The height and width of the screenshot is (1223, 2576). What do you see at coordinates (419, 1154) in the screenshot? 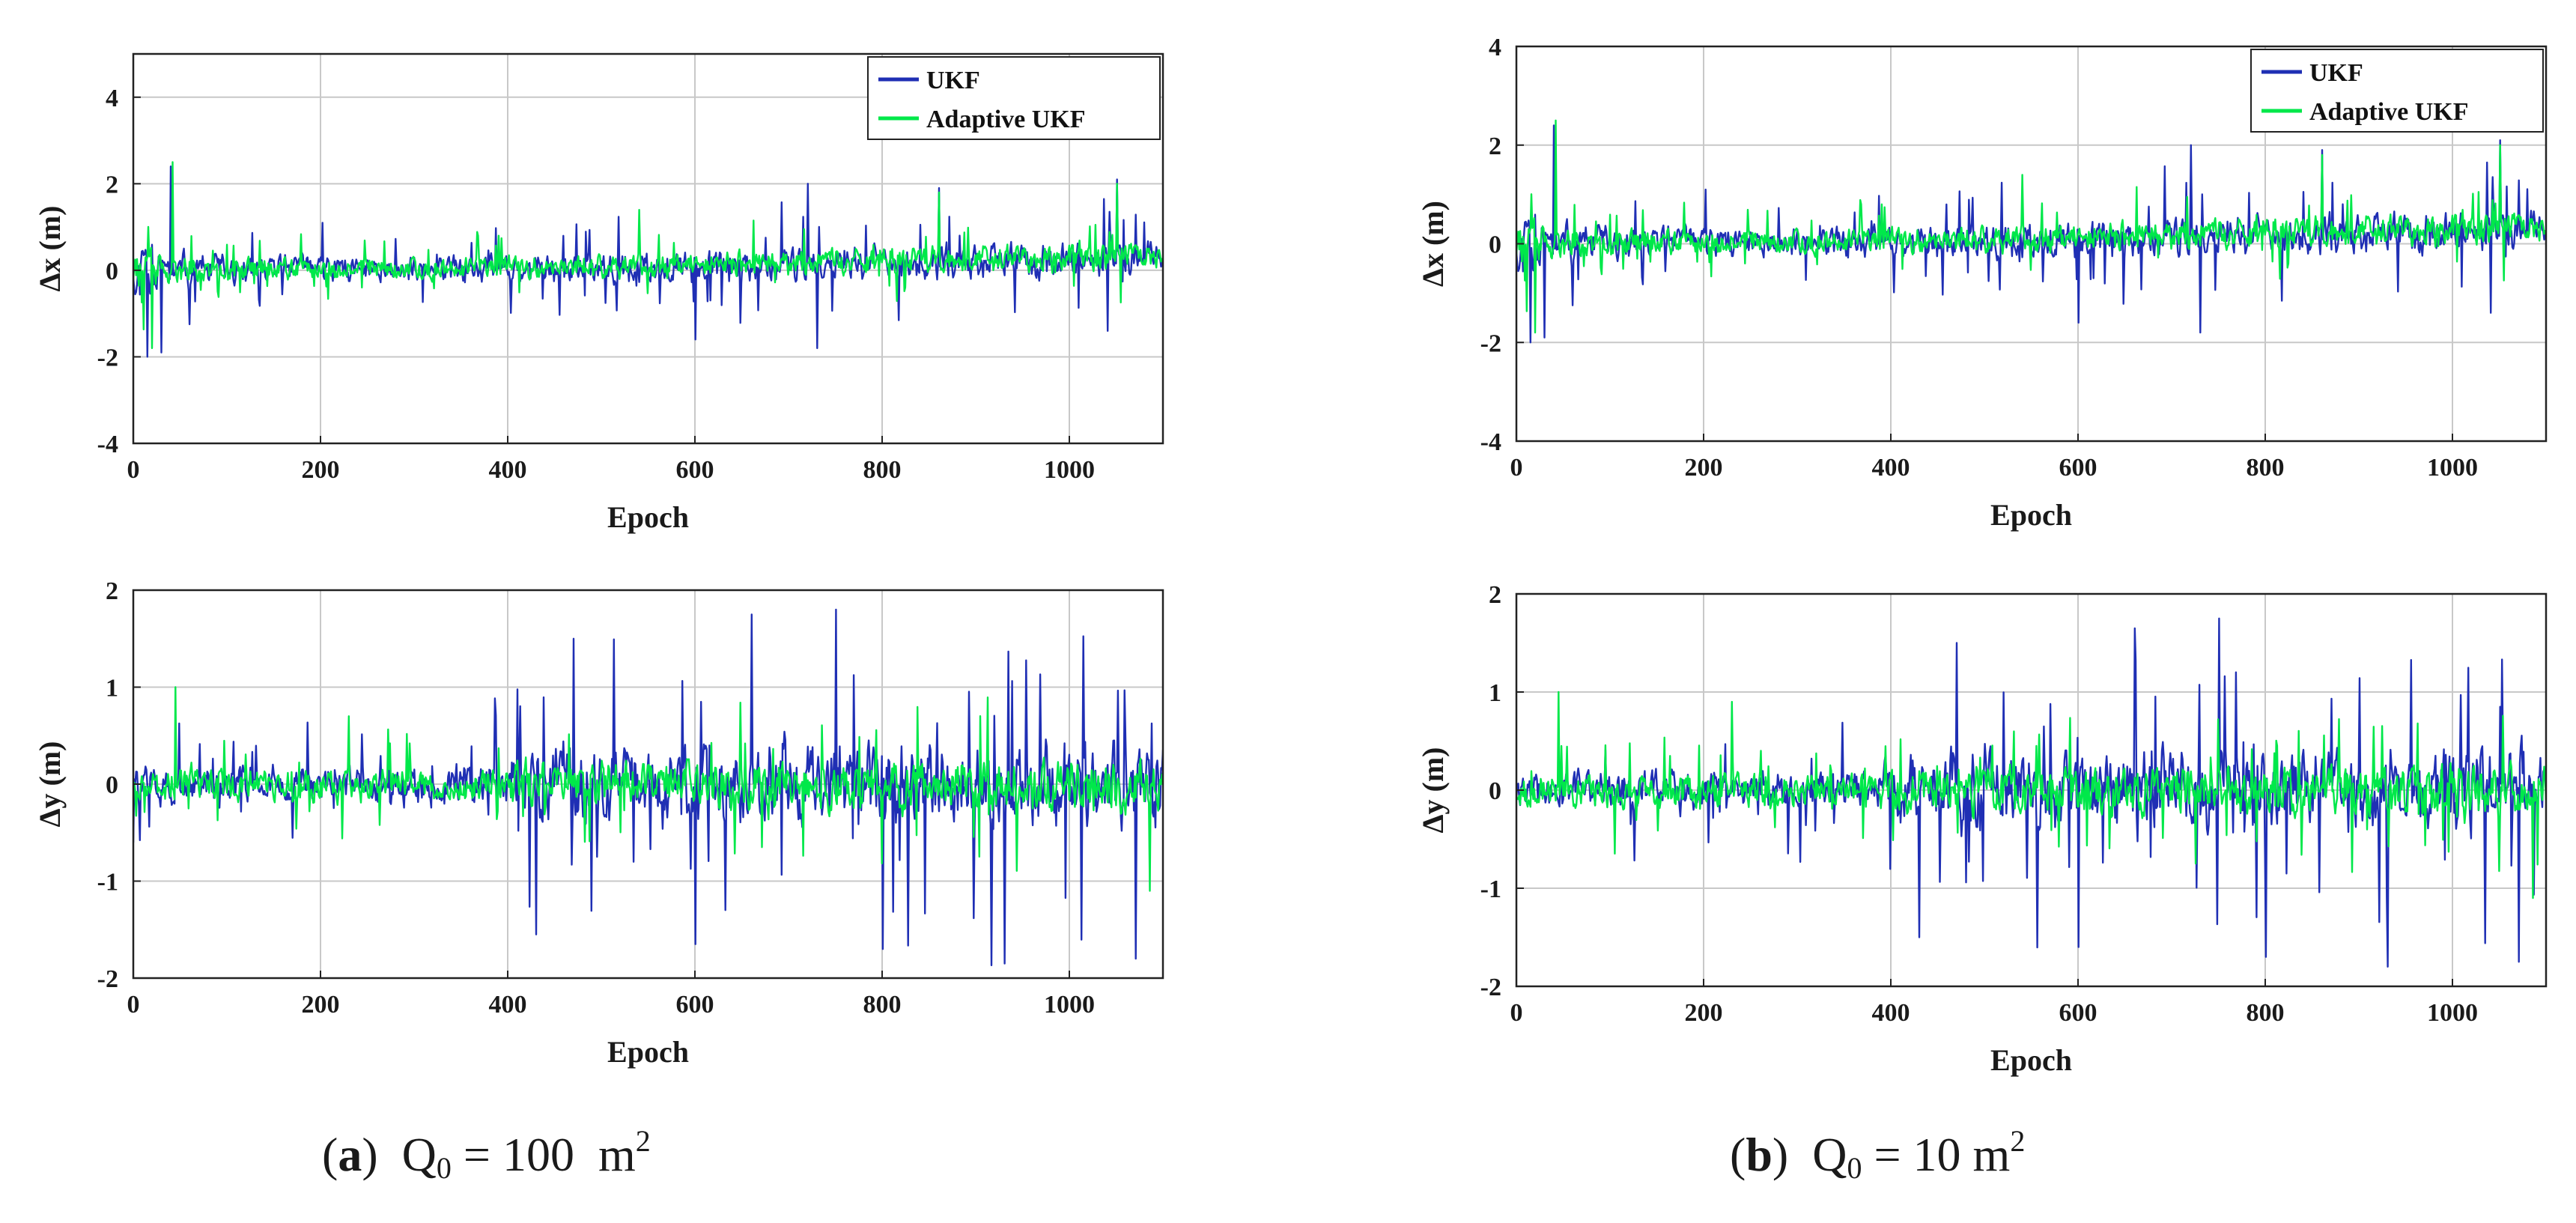
I see `caption-a-symbol: Q` at bounding box center [419, 1154].